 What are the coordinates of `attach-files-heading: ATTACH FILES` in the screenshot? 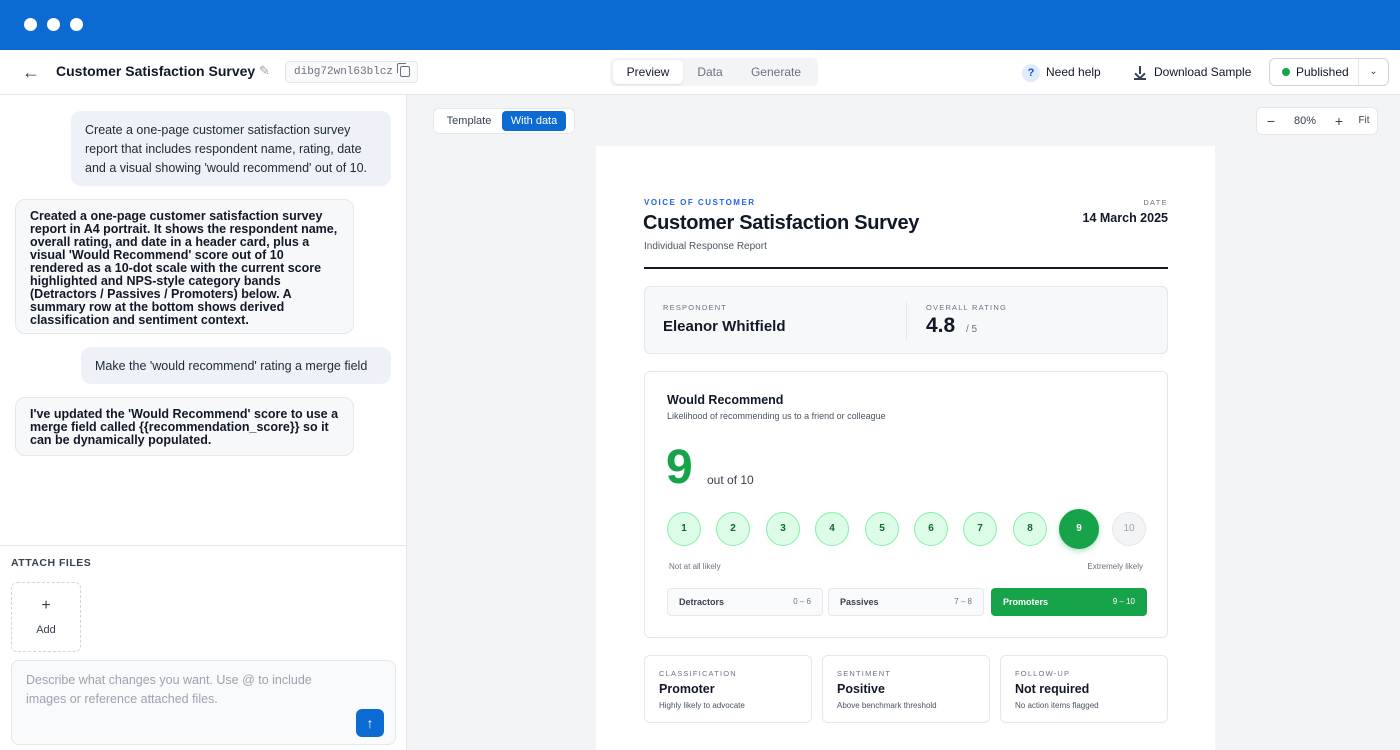 It's located at (51, 563).